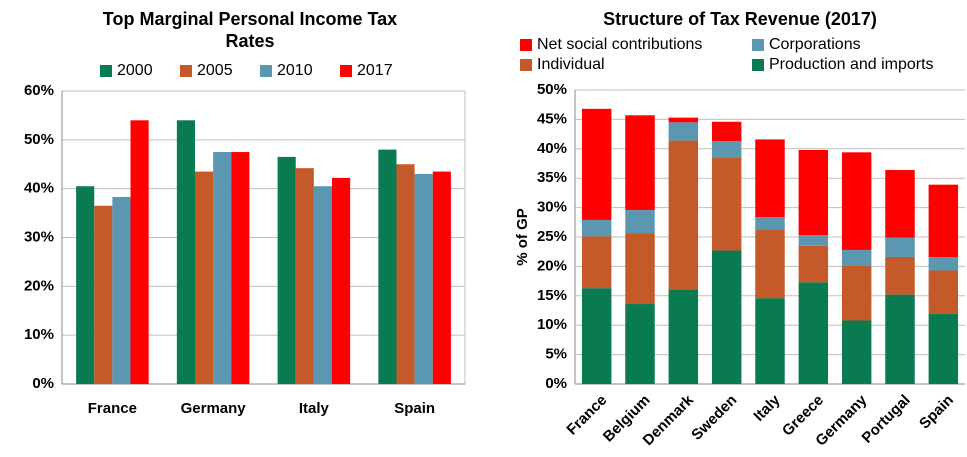 The image size is (967, 457). Describe the element at coordinates (250, 30) in the screenshot. I see `chart-title: Top Marginal Personal Income Tax Rates` at that location.